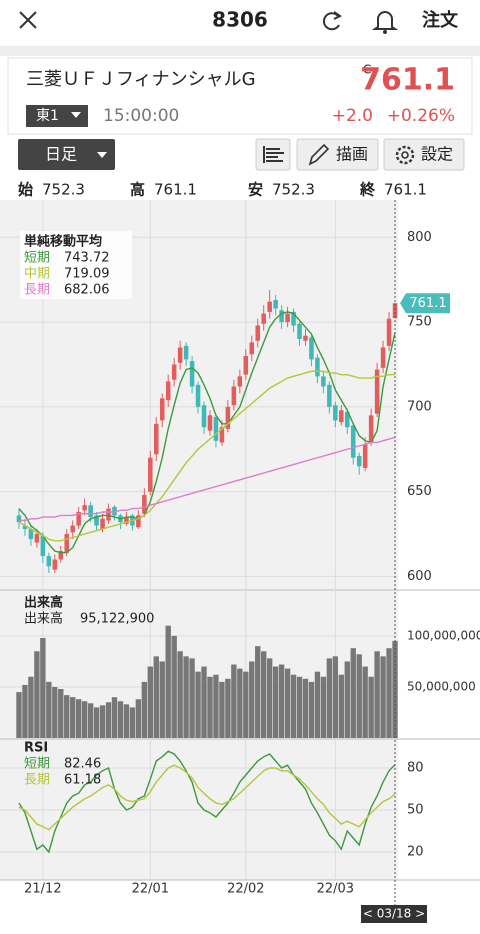  I want to click on indicator-icon, so click(273, 154).